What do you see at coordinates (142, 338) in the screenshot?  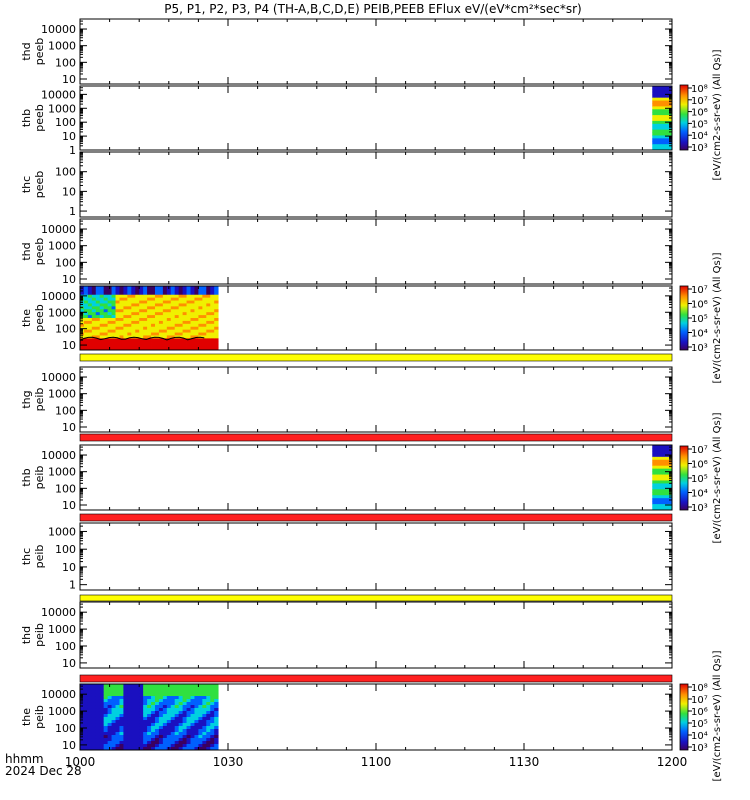 I see `potential-line` at bounding box center [142, 338].